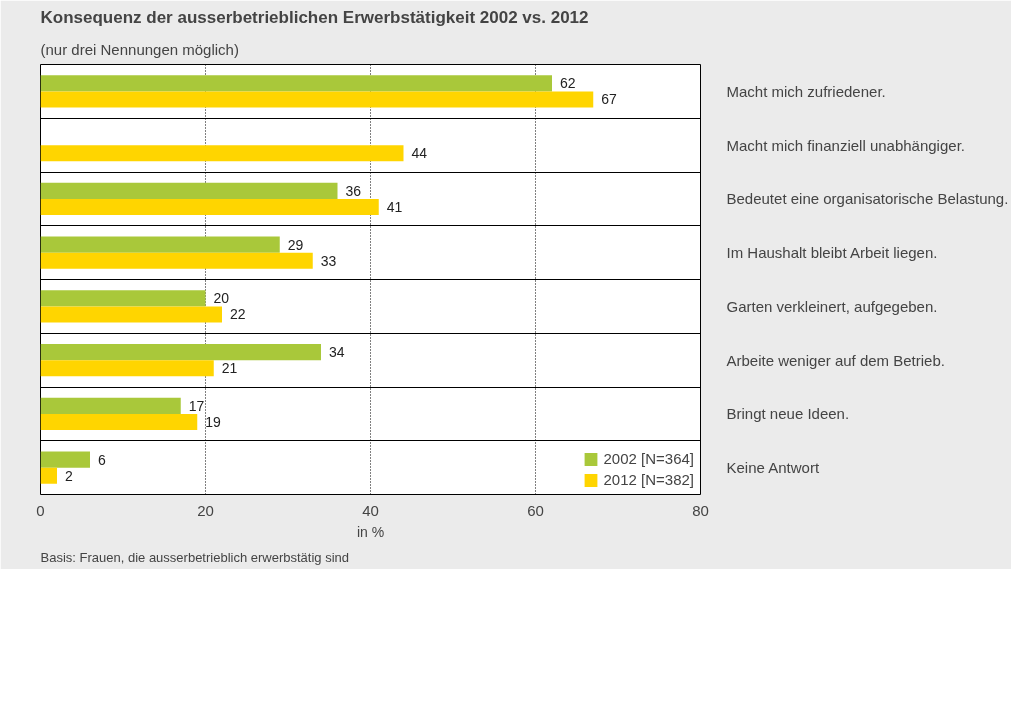  Describe the element at coordinates (221, 298) in the screenshot. I see `data-label: 20` at that location.